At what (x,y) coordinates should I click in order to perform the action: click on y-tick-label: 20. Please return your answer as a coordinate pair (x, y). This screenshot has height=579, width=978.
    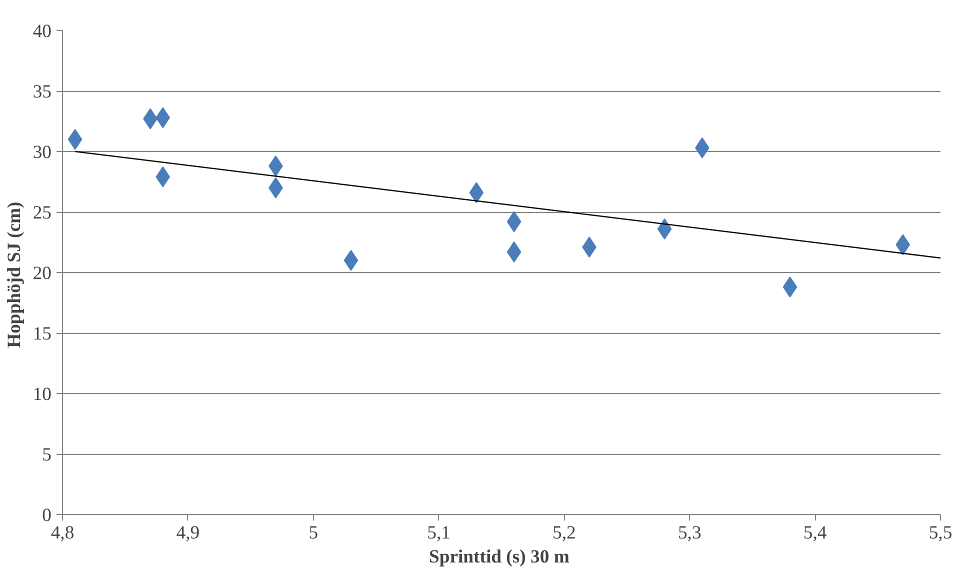
    Looking at the image, I should click on (42, 273).